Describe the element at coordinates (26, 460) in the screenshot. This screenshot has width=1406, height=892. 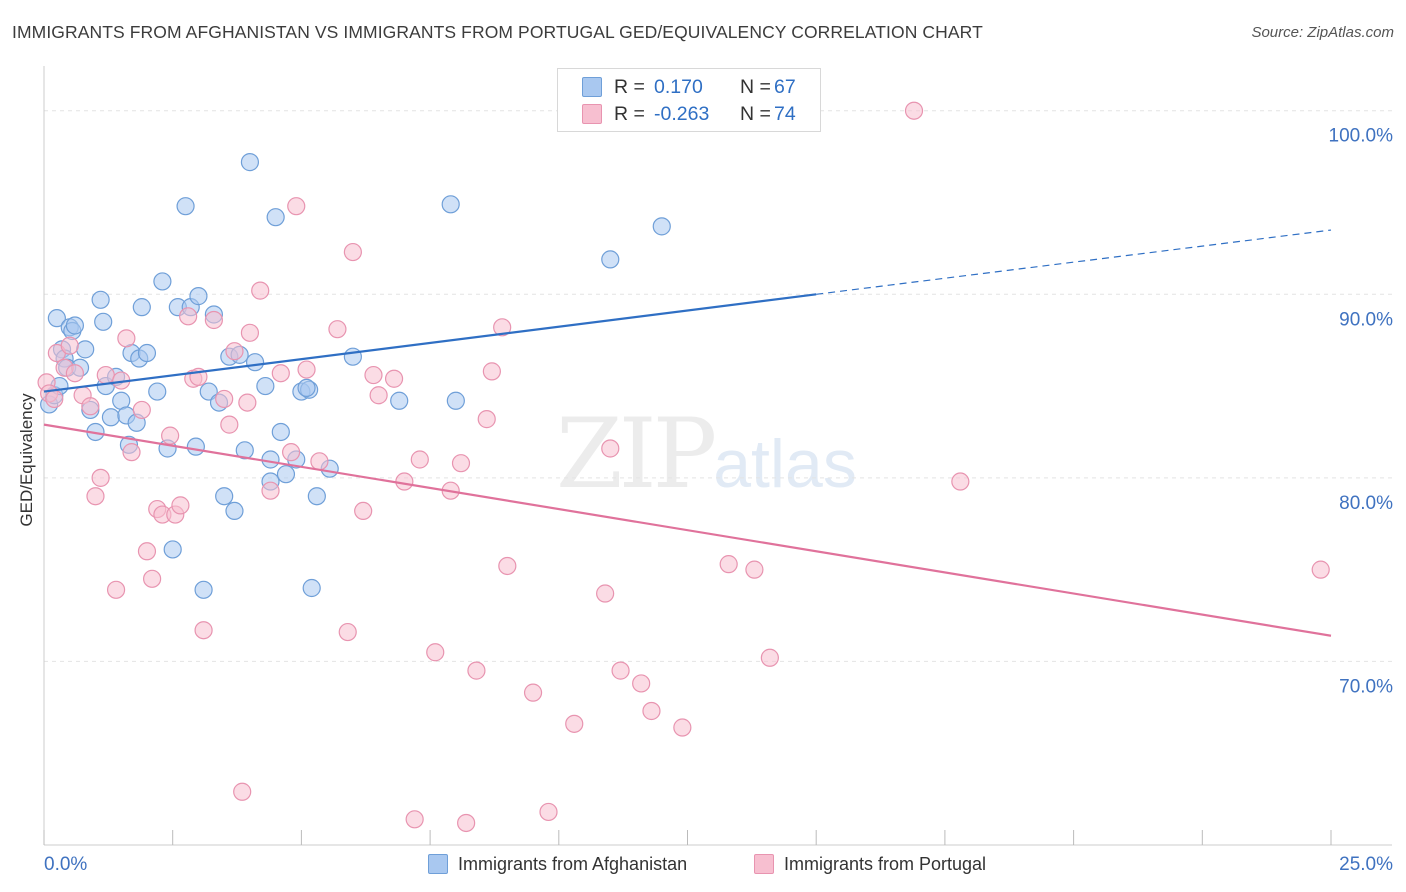
I see `y-axis-label: GED/Equivalency` at that location.